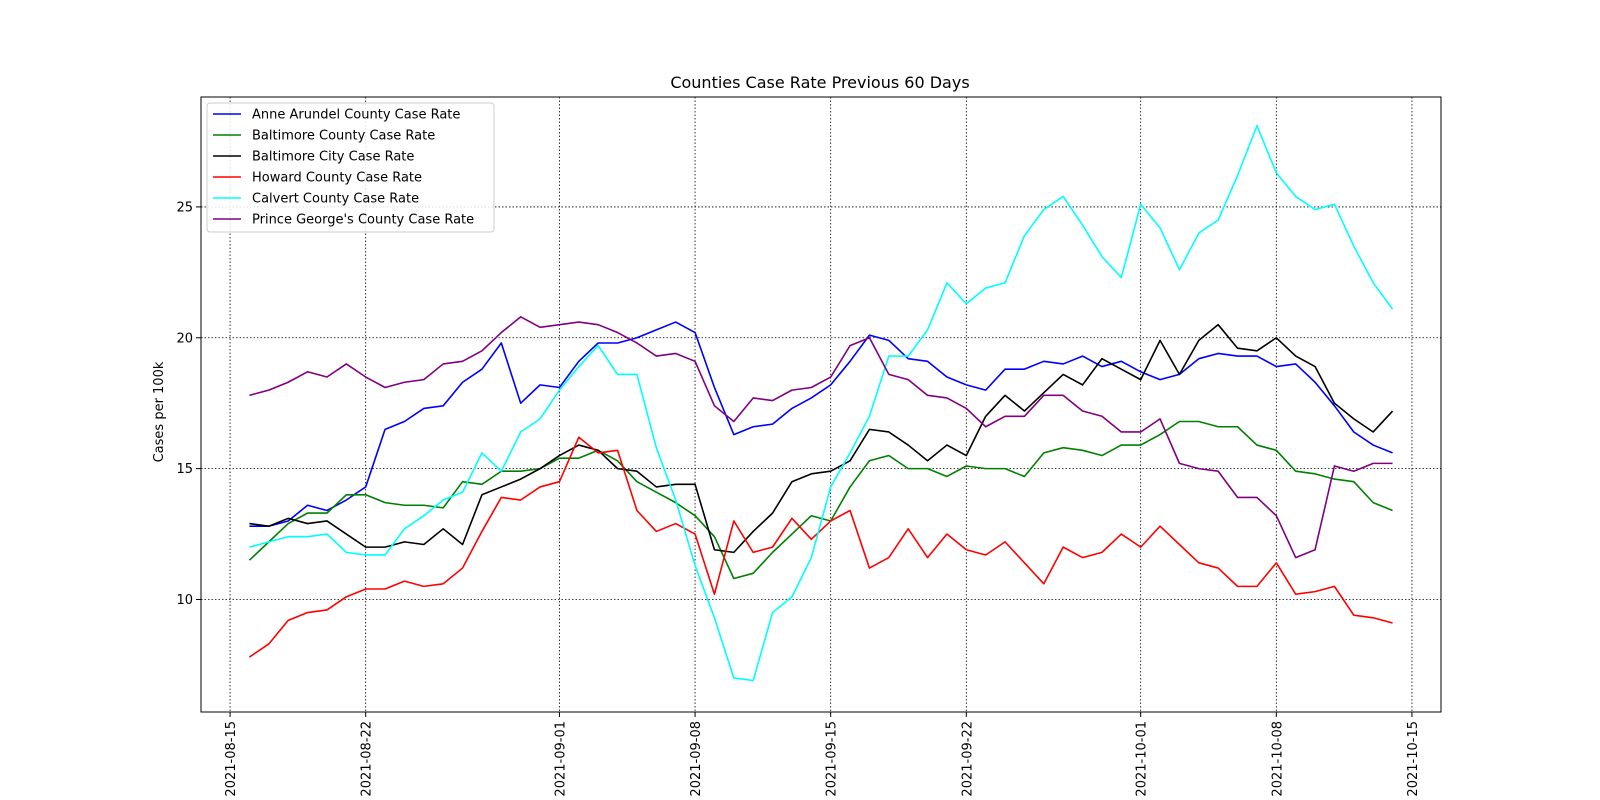  I want to click on chart-title: Counties Case Rate Previous 60 Days, so click(819, 82).